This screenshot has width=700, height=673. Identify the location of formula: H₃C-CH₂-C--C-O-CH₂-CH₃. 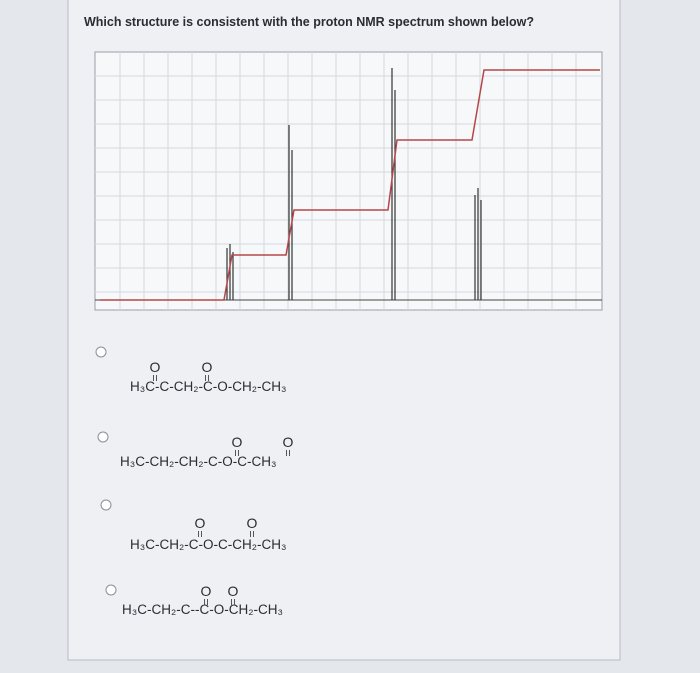
(202, 609).